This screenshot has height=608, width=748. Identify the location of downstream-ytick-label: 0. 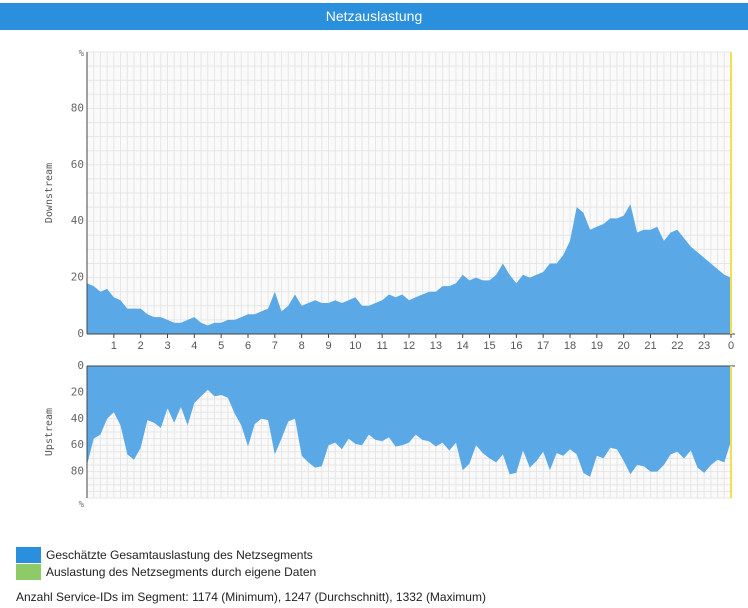
(80, 333).